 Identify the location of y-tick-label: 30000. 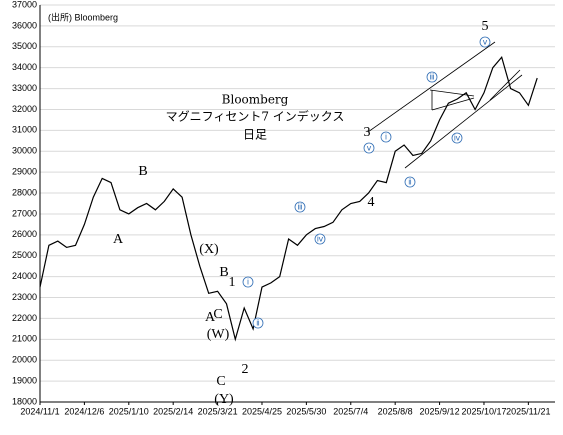
(24, 151).